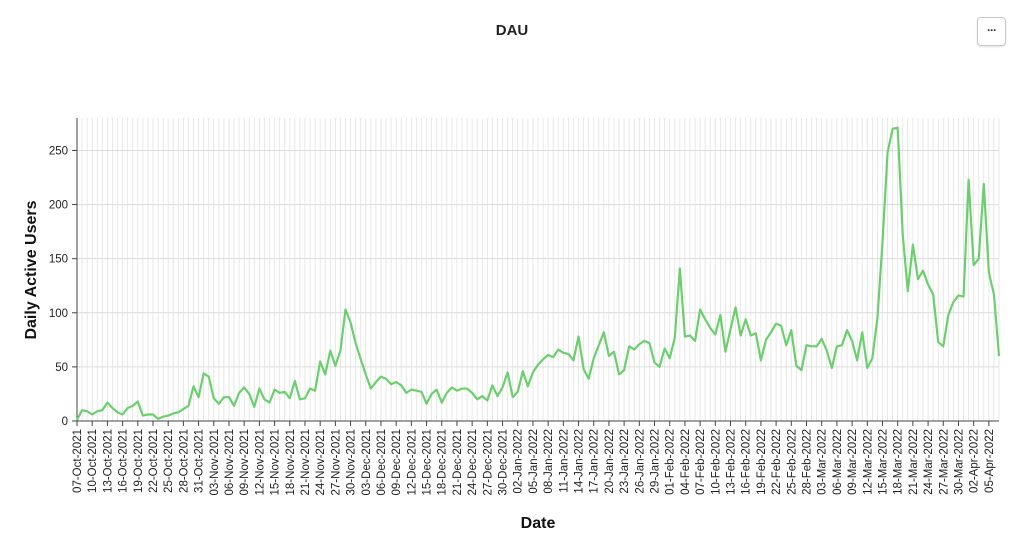 Image resolution: width=1024 pixels, height=546 pixels. What do you see at coordinates (762, 462) in the screenshot?
I see `x-tick-label: 19-Feb-2022` at bounding box center [762, 462].